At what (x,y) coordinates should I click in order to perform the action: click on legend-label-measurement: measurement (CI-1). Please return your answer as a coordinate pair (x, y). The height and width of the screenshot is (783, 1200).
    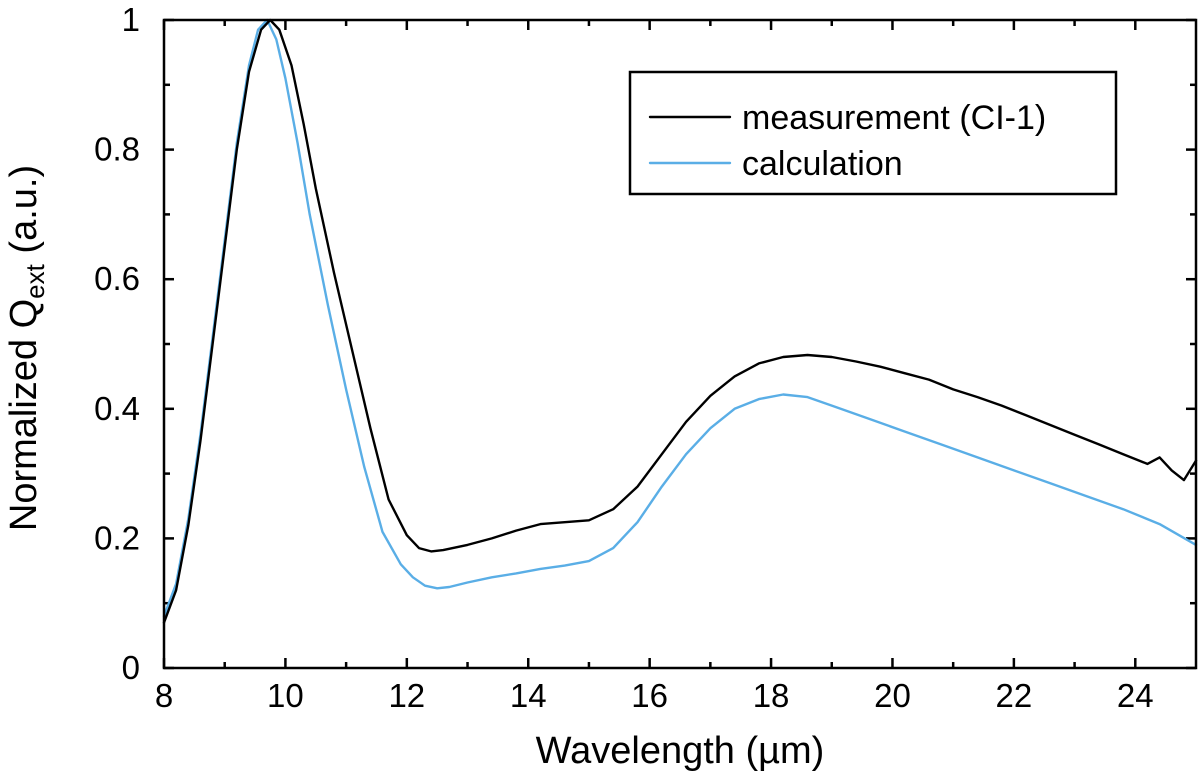
    Looking at the image, I should click on (894, 118).